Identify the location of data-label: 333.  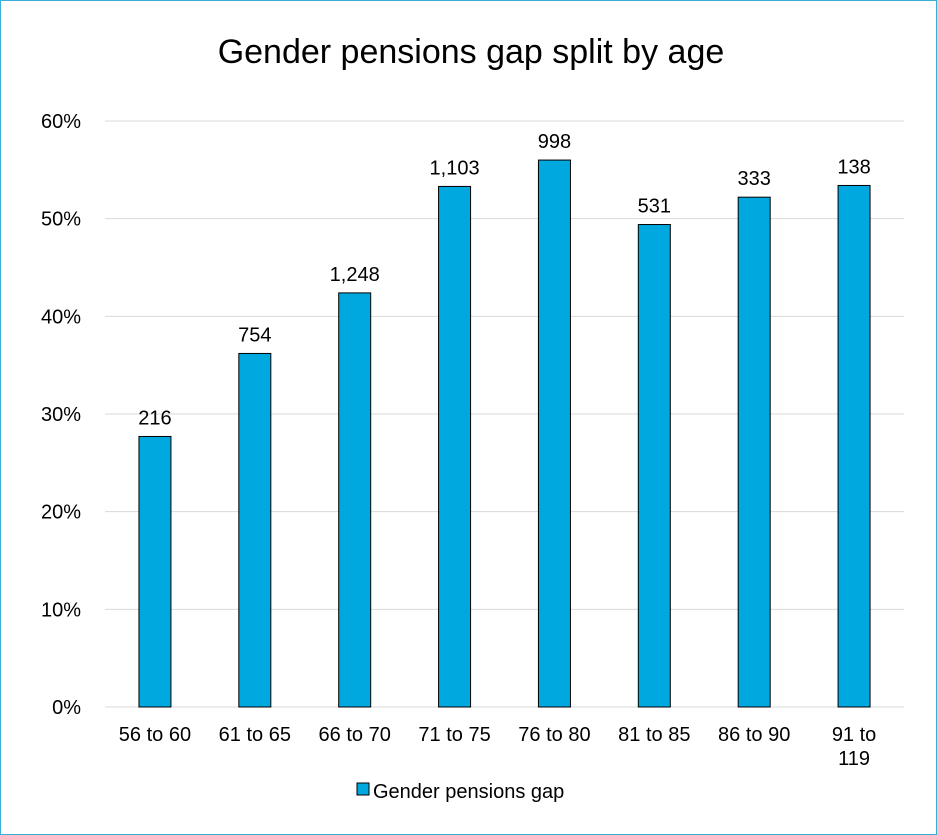
(754, 179).